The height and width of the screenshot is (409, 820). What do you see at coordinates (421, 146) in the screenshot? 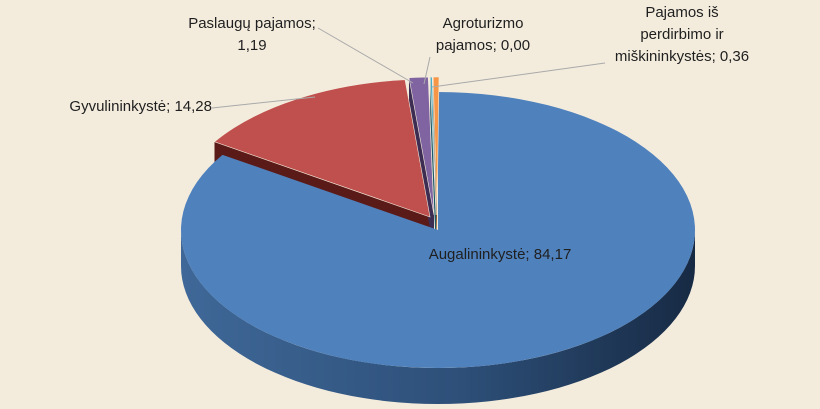
I see `slice-paslaug-pajamos` at bounding box center [421, 146].